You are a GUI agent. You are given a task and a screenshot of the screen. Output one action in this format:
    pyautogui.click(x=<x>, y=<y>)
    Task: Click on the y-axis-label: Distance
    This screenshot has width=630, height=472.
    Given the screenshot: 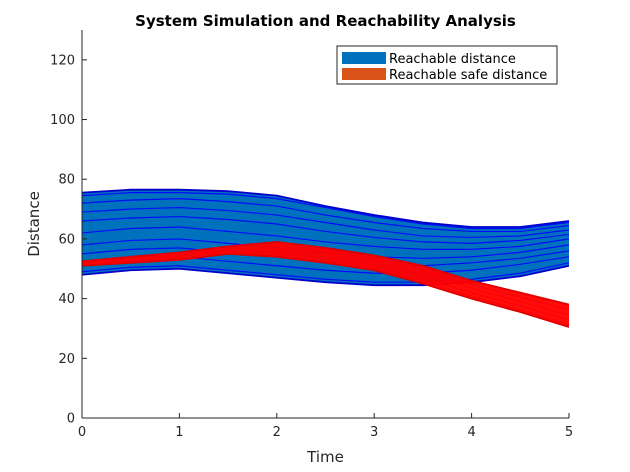 What is the action you would take?
    pyautogui.click(x=34, y=224)
    